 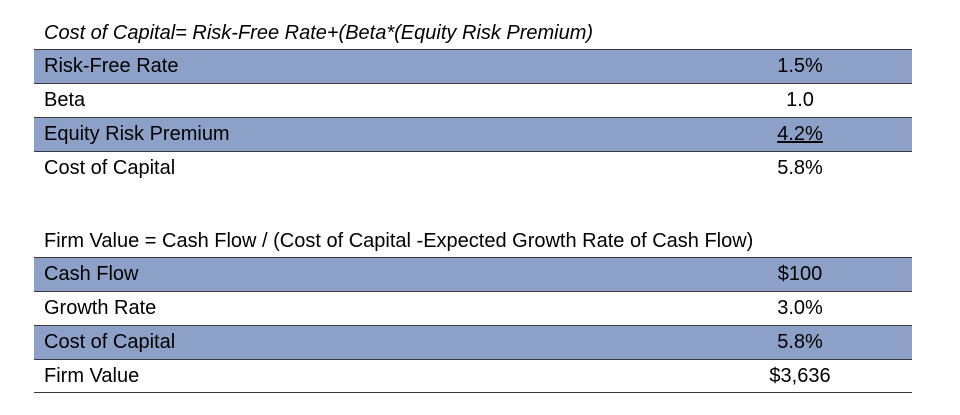 What do you see at coordinates (137, 134) in the screenshot?
I see `row-label: Equity Risk Premium` at bounding box center [137, 134].